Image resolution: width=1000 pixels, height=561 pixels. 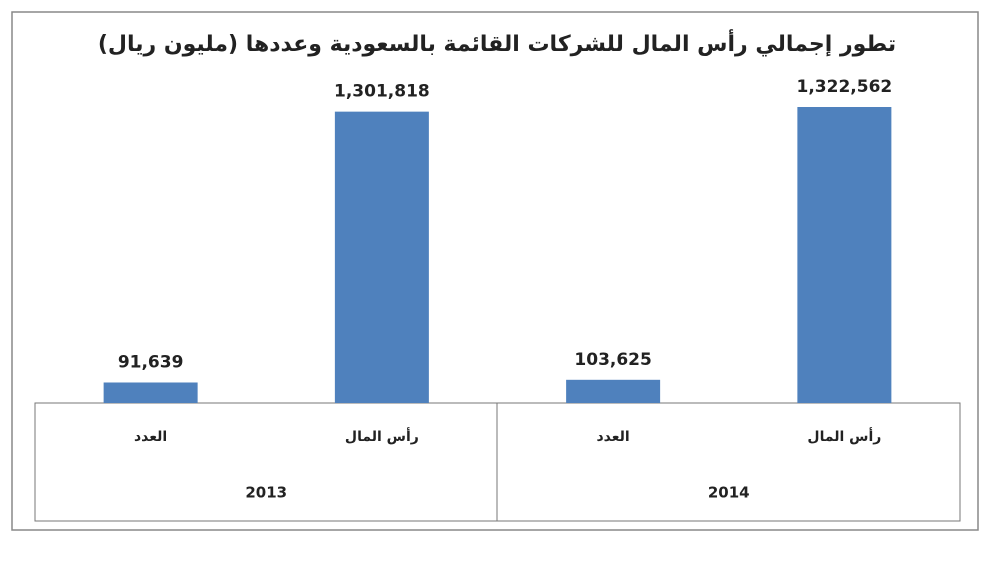 What do you see at coordinates (382, 92) in the screenshot?
I see `value-label: 1,301,818` at bounding box center [382, 92].